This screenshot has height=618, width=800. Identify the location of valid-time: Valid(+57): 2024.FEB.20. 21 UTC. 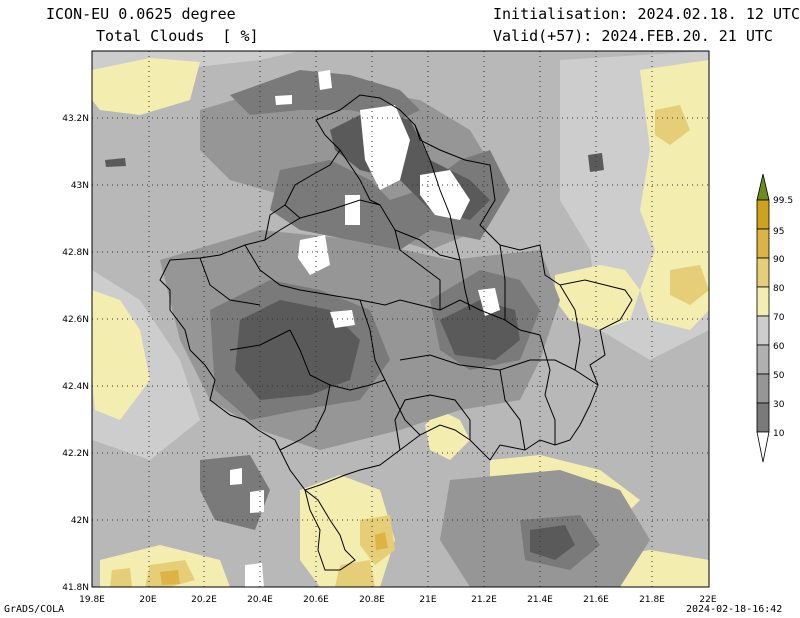
(633, 36).